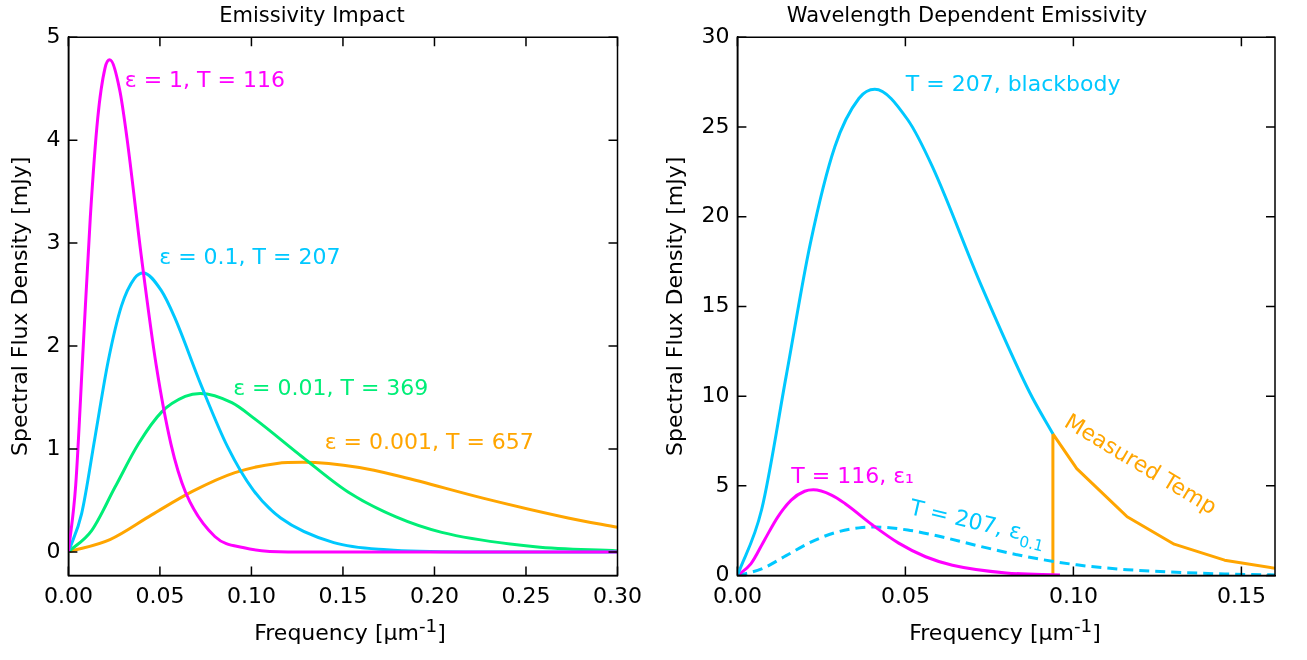  Describe the element at coordinates (715, 305) in the screenshot. I see `y-tick-label: 15` at that location.